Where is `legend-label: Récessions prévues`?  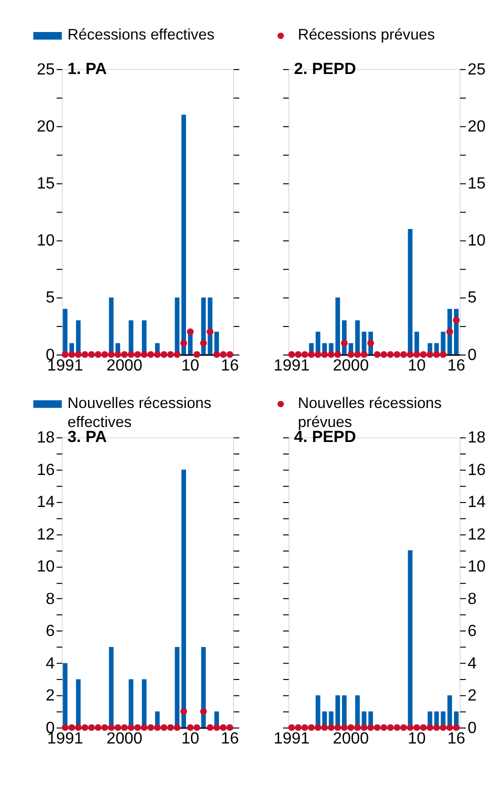 legend-label: Récessions prévues is located at coordinates (367, 35).